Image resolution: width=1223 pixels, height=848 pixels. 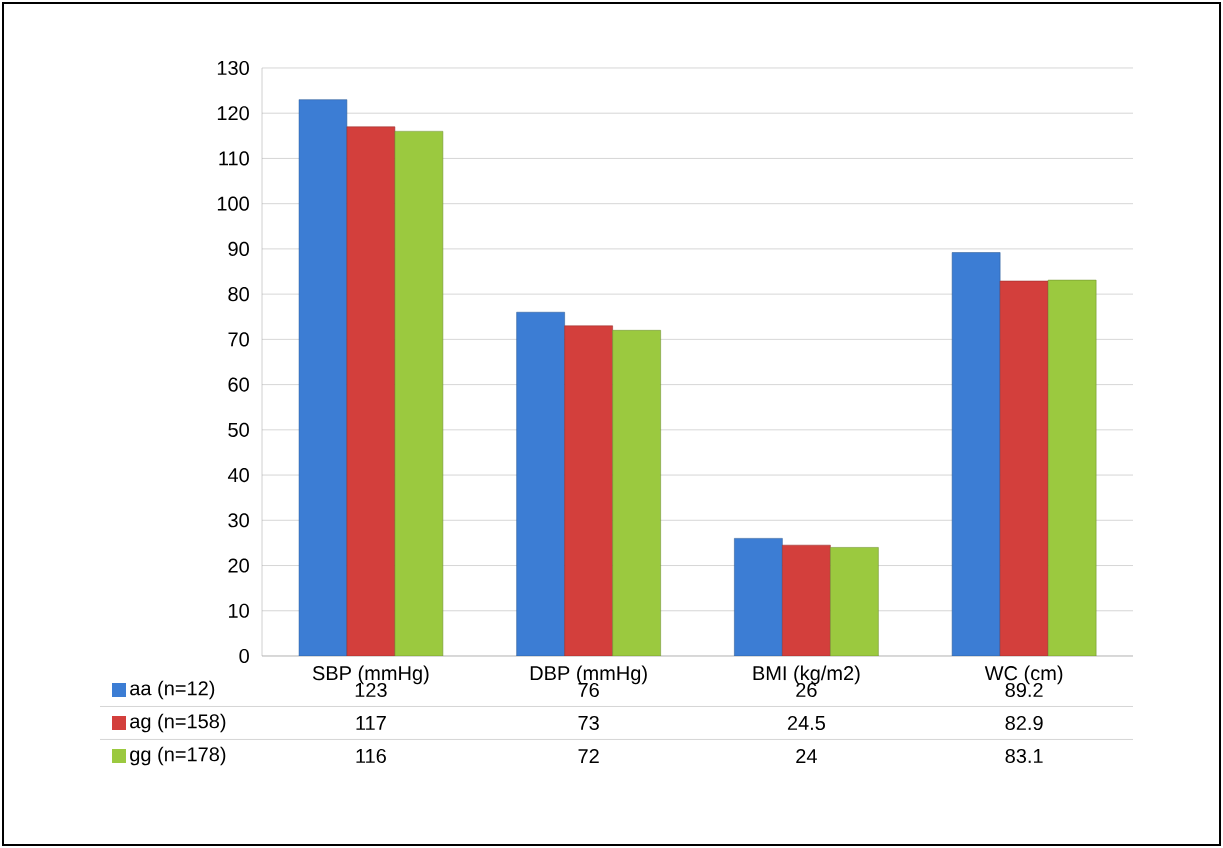 I want to click on data-label: 24, so click(x=806, y=756).